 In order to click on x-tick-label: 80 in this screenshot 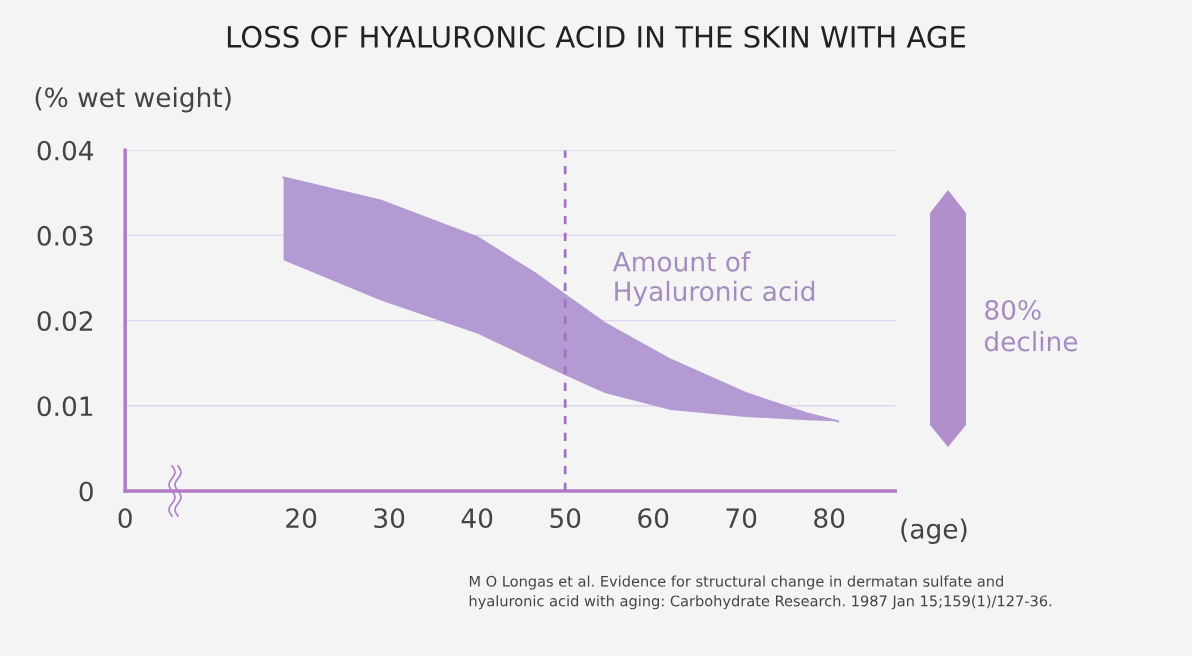, I will do `click(829, 518)`.